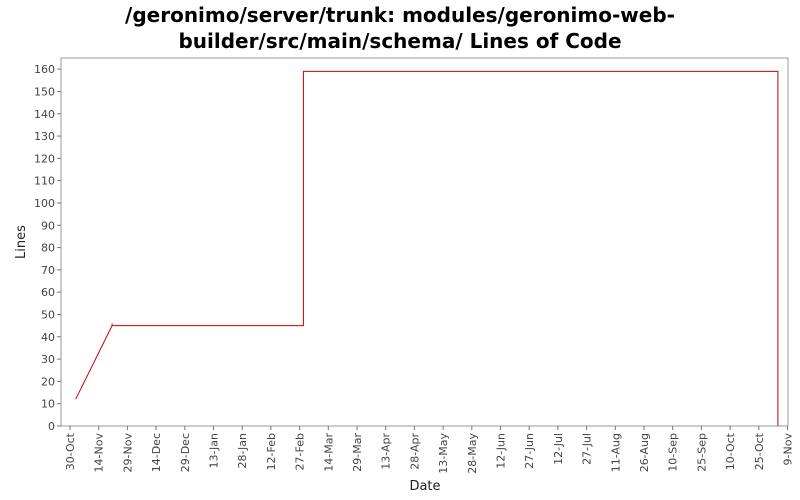 The image size is (800, 500). I want to click on y-tick-label: 120, so click(44, 158).